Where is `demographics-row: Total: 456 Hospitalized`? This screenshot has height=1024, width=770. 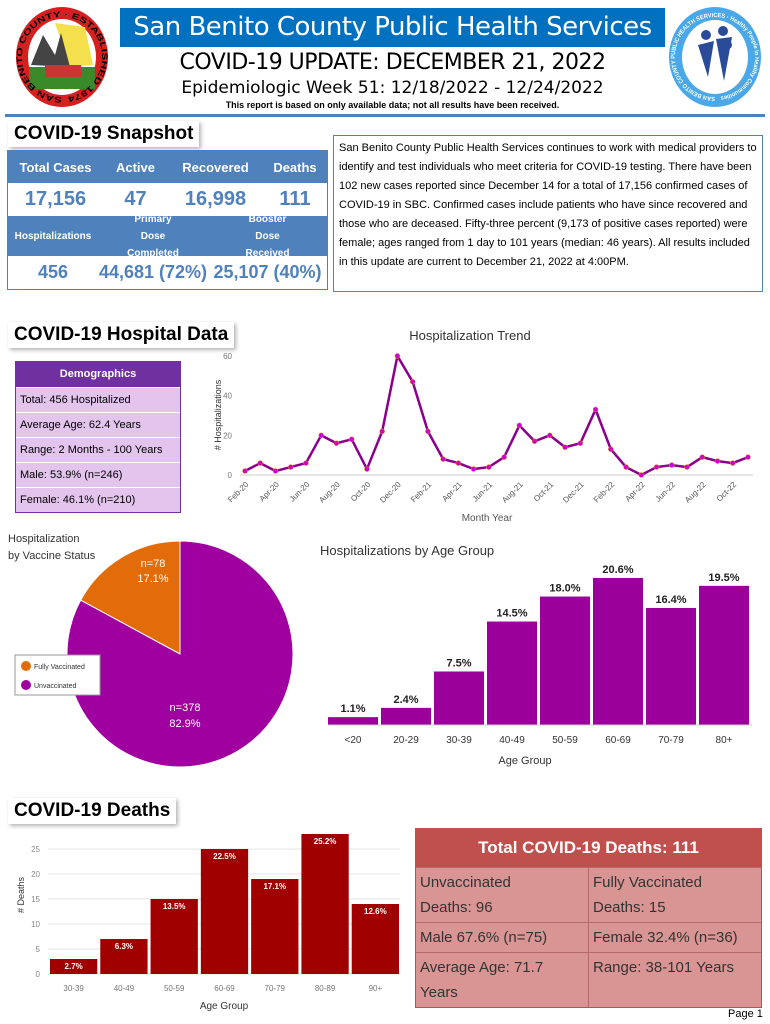
demographics-row: Total: 456 Hospitalized is located at coordinates (98, 399).